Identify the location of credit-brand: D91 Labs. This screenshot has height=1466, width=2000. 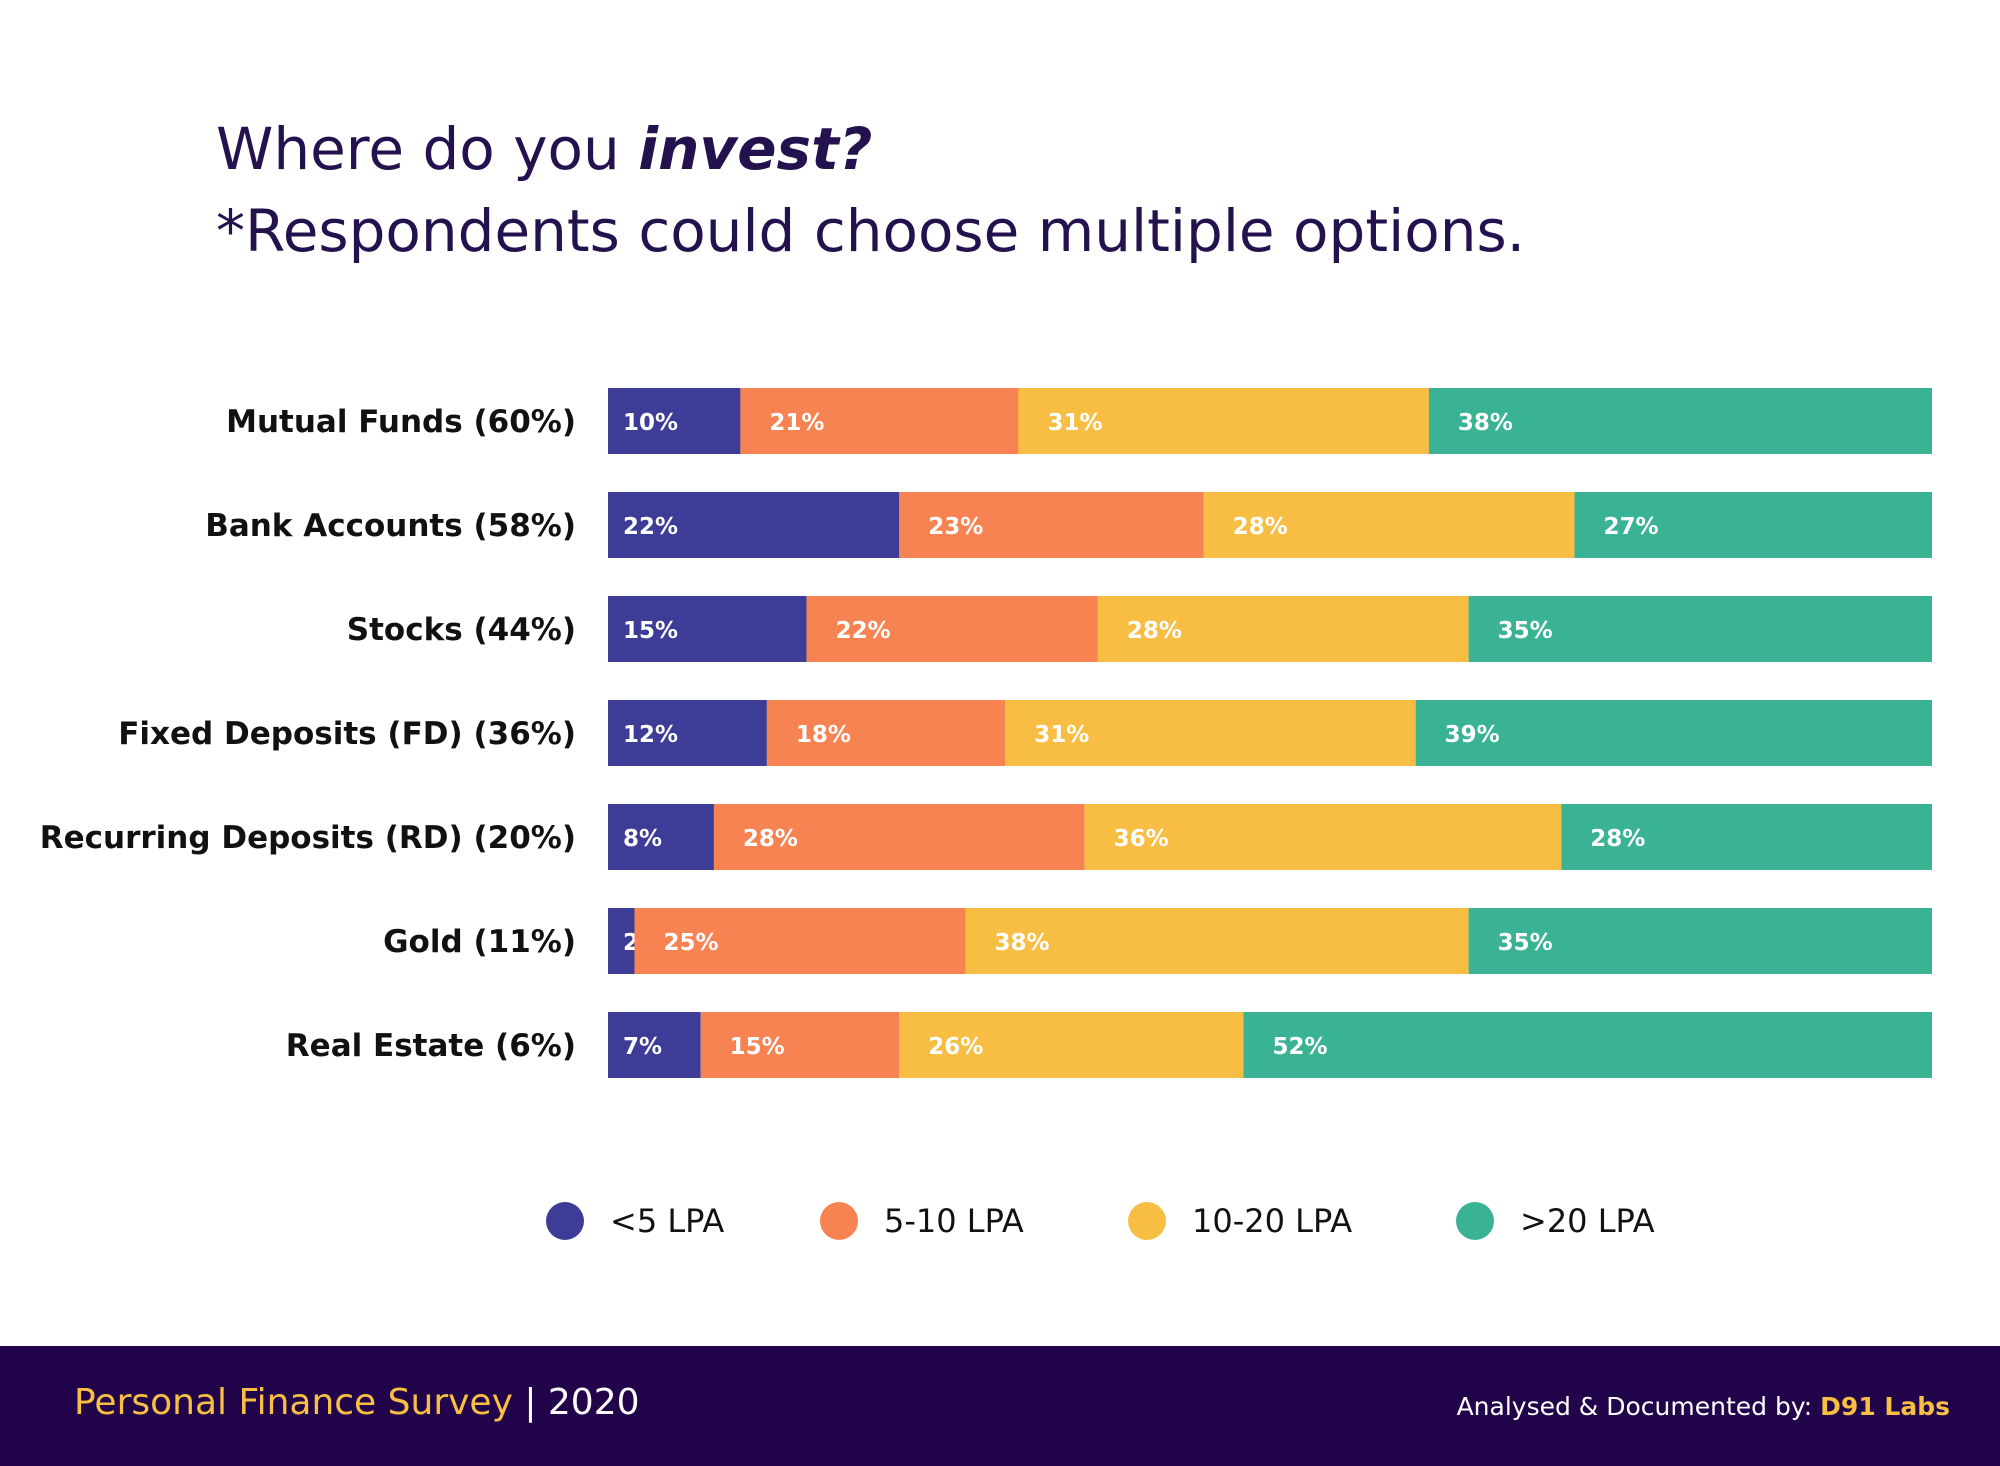
(1885, 1406).